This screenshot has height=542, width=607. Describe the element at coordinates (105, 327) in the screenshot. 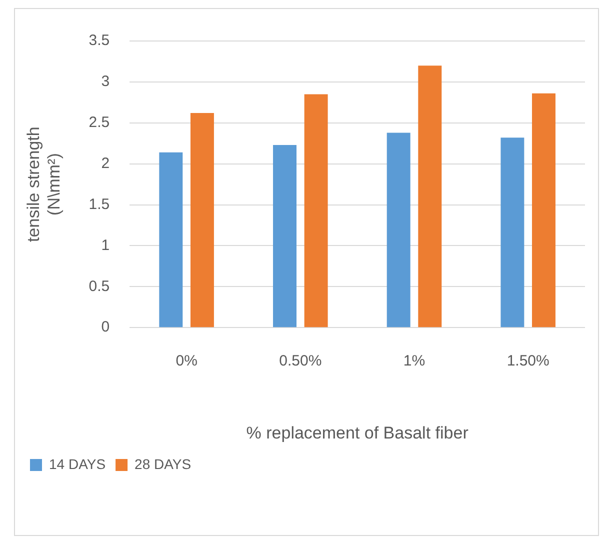

I see `y-tick-label: 0` at that location.